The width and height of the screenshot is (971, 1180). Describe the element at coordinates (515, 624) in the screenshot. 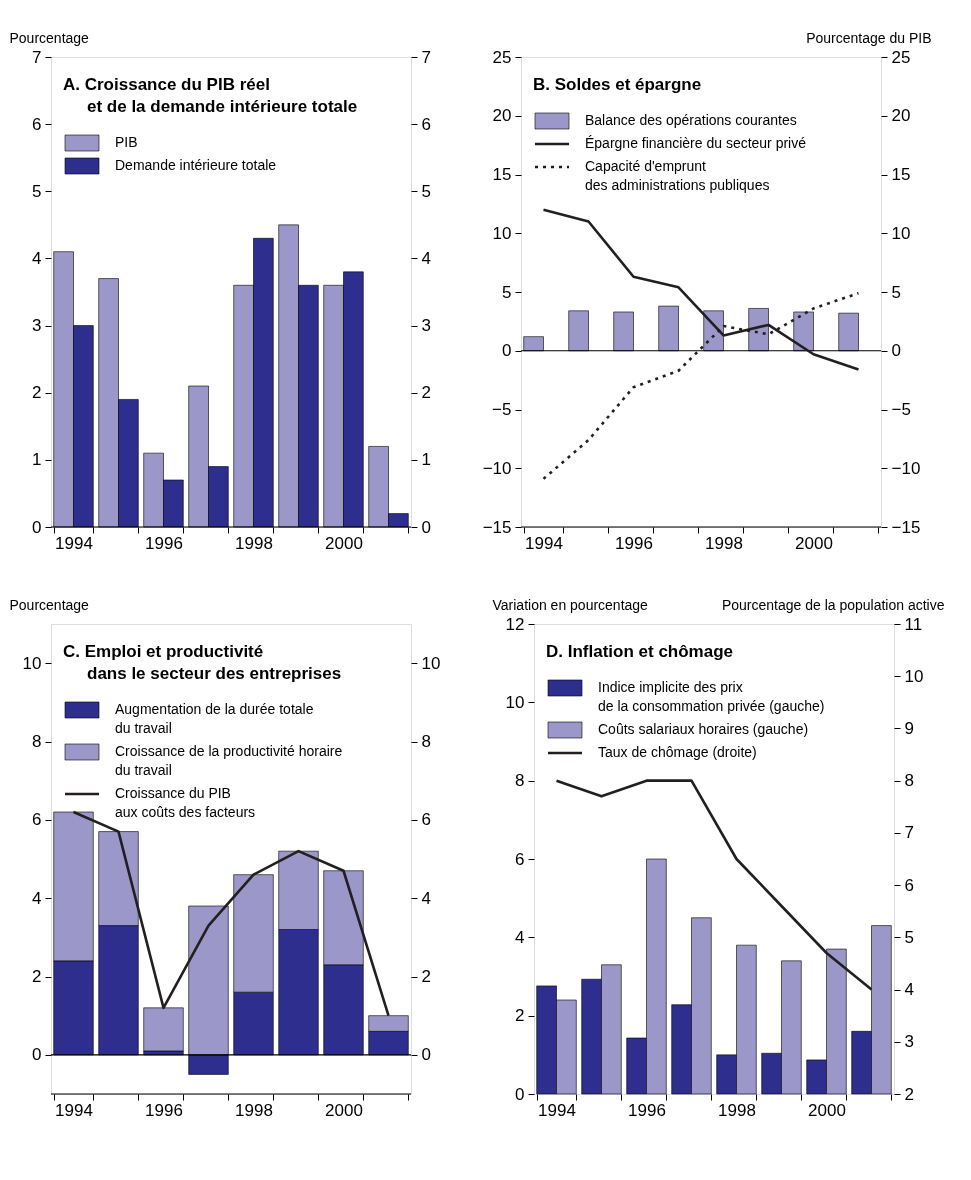

I see `y-tick-label: 12` at that location.